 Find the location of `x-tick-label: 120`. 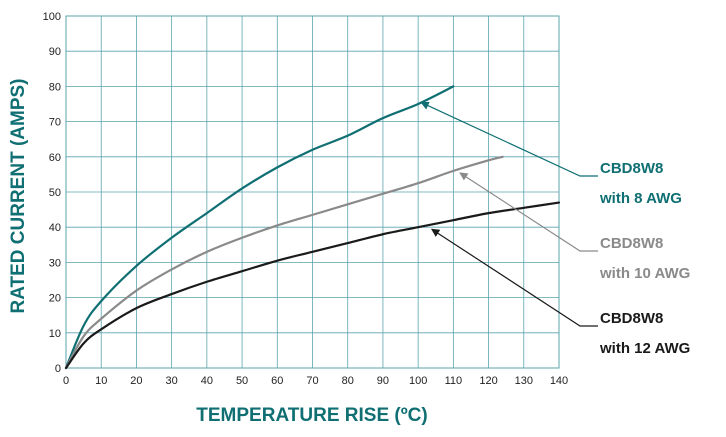

x-tick-label: 120 is located at coordinates (488, 381).